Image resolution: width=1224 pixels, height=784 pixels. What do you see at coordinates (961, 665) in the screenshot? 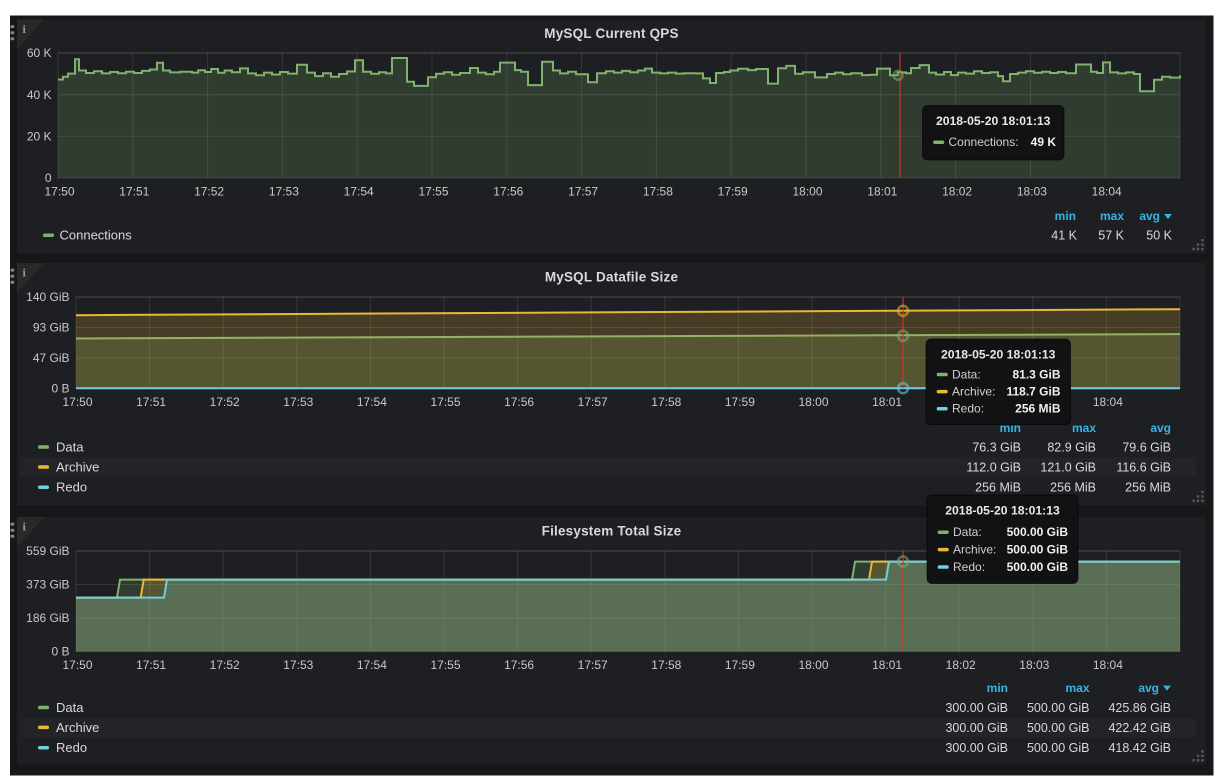
I see `svg-text: 18:02` at bounding box center [961, 665].